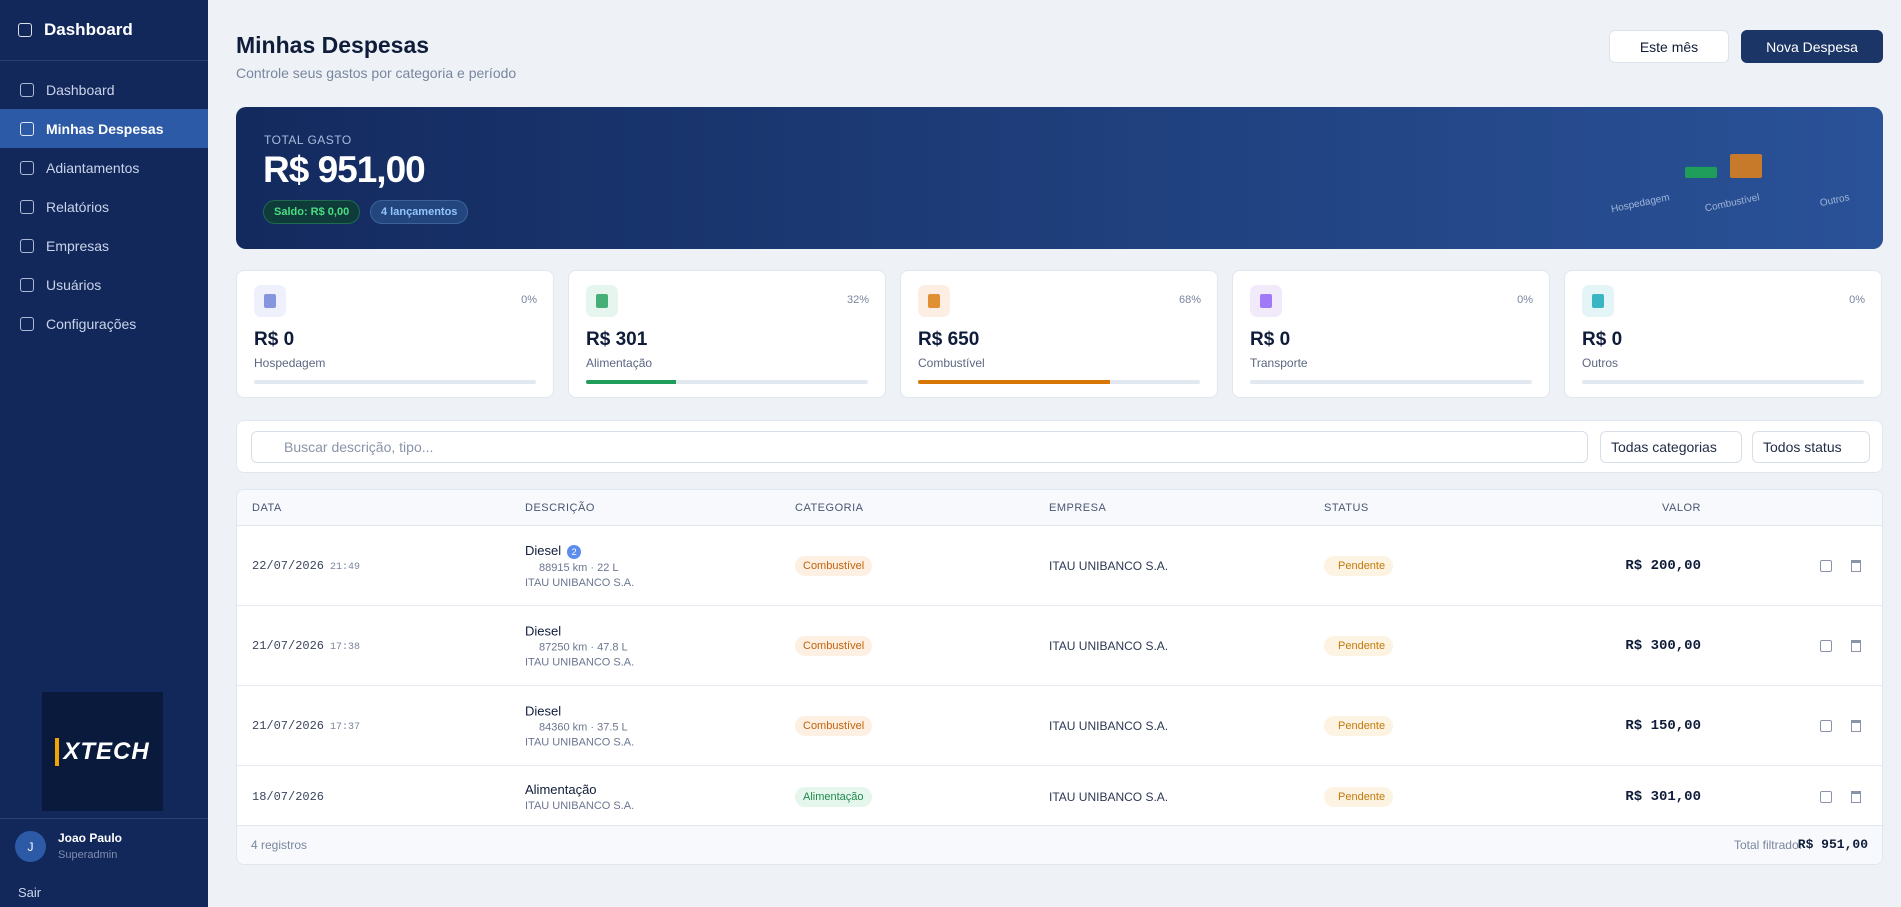 Image resolution: width=1901 pixels, height=907 pixels. Describe the element at coordinates (949, 339) in the screenshot. I see `card-amount: R$ 650` at that location.